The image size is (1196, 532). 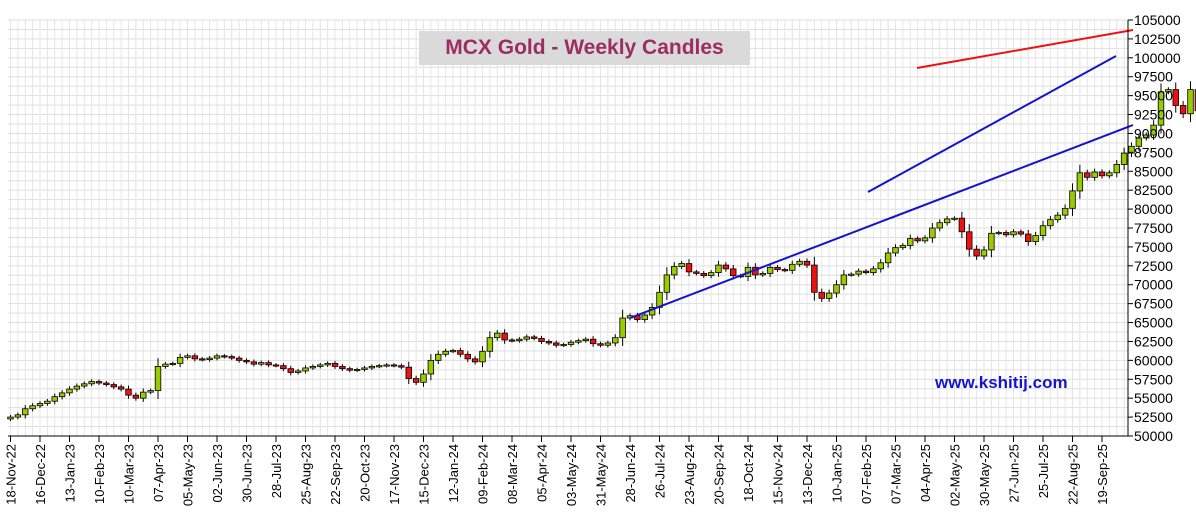 What do you see at coordinates (40, 474) in the screenshot?
I see `x-tick-label: 16-Dec-22` at bounding box center [40, 474].